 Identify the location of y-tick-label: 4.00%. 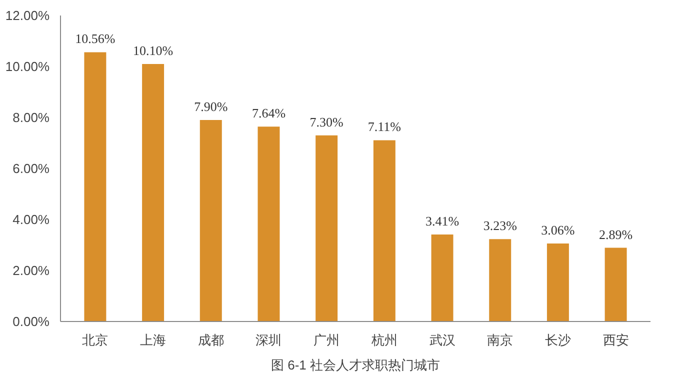
(31, 219).